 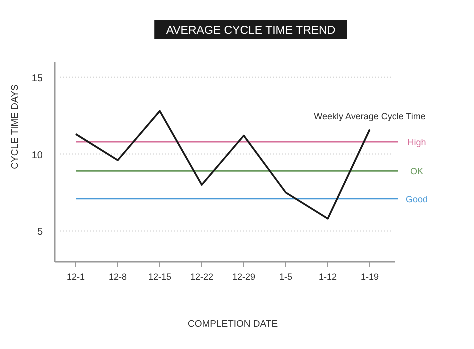 What do you see at coordinates (328, 277) in the screenshot?
I see `x-tick-label: 1-12` at bounding box center [328, 277].